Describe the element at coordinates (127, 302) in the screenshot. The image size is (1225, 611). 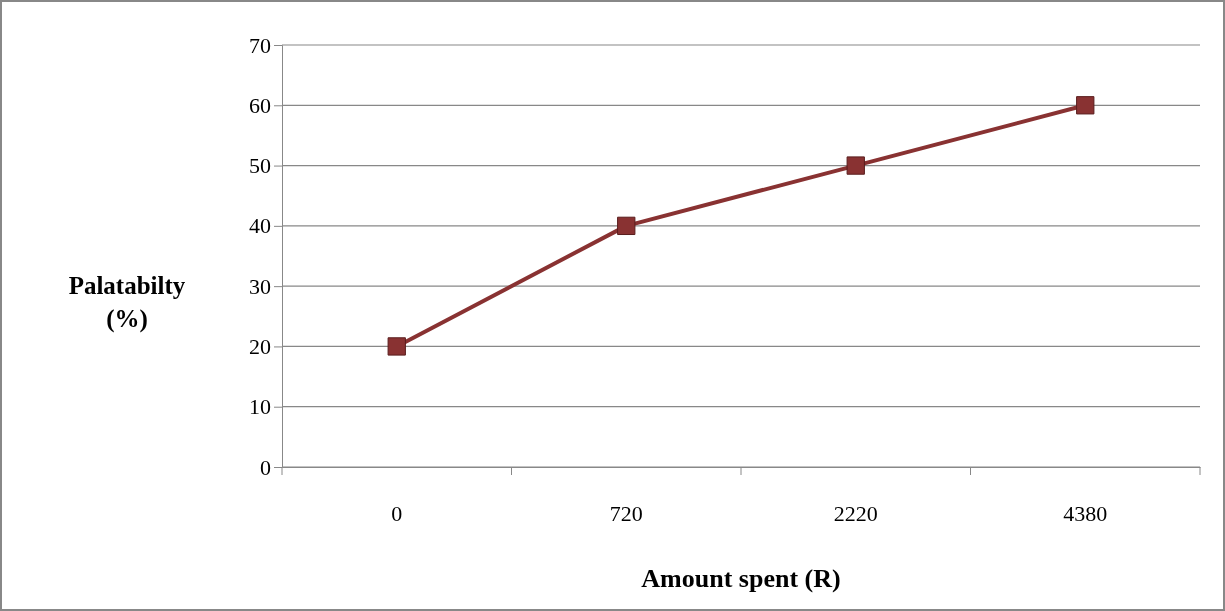
I see `y-axis-title: Palatabilty (%)` at that location.